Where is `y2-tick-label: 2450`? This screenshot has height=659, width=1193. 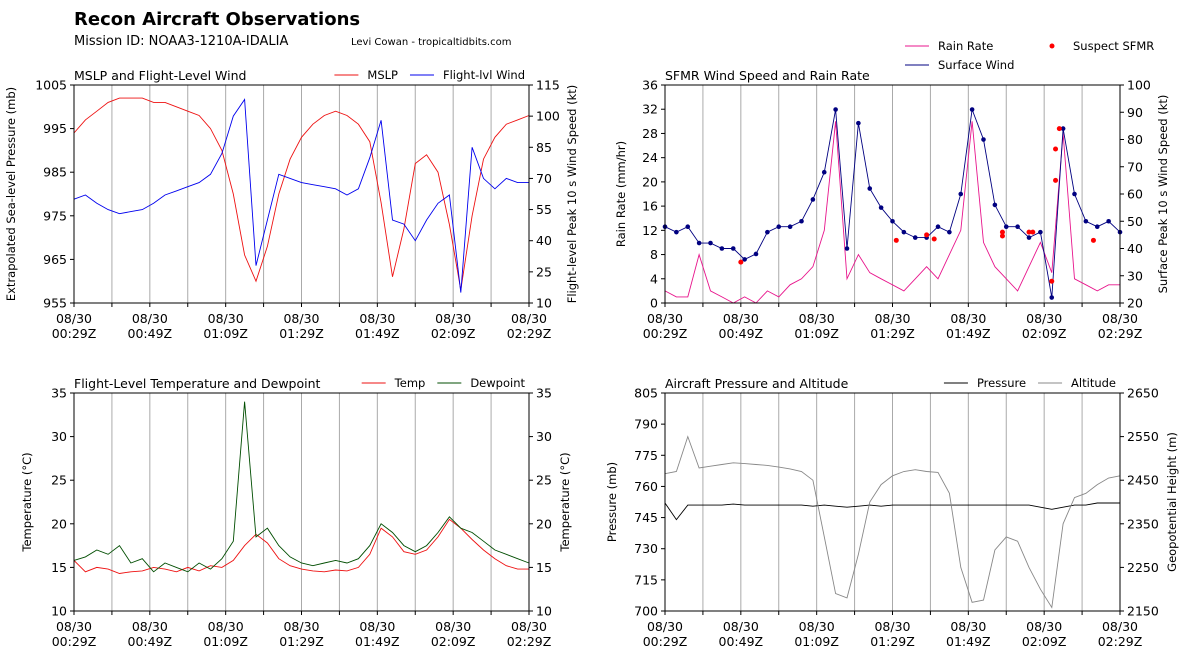
y2-tick-label: 2450 is located at coordinates (1143, 480).